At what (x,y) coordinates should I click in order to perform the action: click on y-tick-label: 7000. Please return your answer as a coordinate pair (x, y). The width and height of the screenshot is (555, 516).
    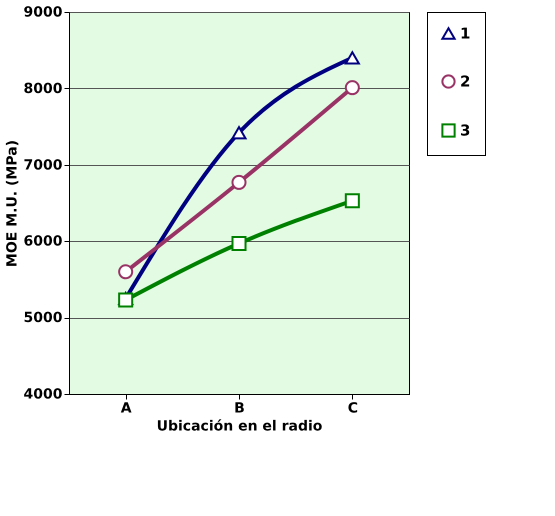
    Looking at the image, I should click on (43, 165).